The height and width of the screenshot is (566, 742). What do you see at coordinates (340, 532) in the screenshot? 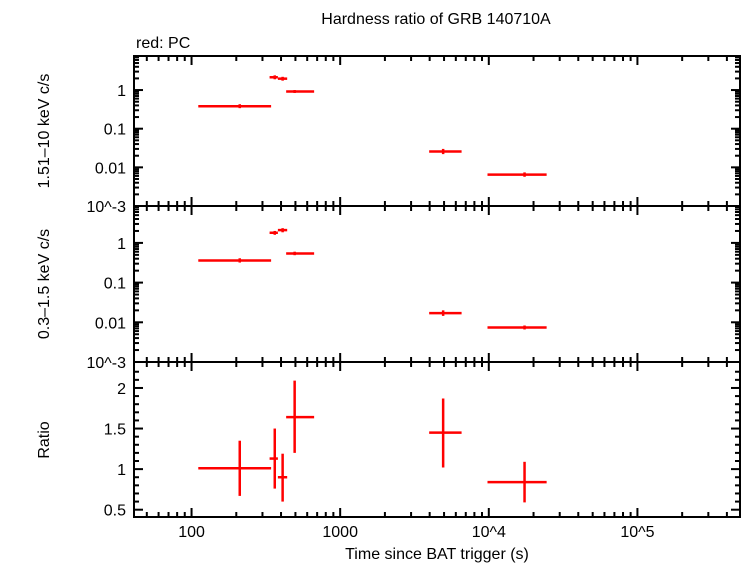
I see `x-tick-label: 1000` at bounding box center [340, 532].